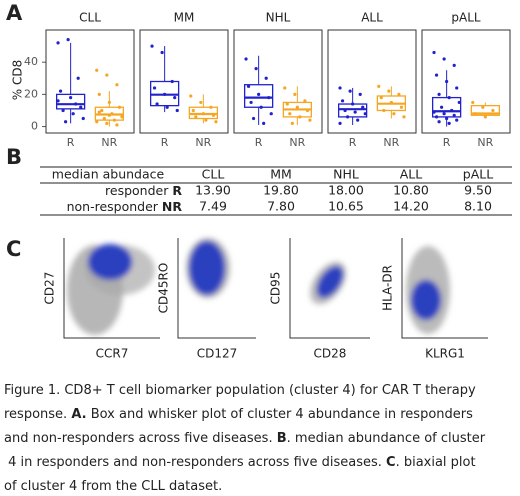 The image size is (520, 496). Describe the element at coordinates (372, 18) in the screenshot. I see `strip-label: ALL` at that location.